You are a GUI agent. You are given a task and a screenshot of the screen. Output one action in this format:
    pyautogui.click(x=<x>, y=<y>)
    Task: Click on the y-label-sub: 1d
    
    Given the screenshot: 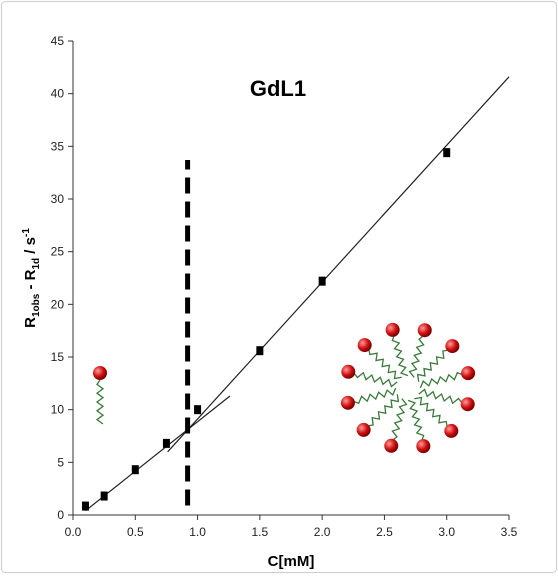 What is the action you would take?
    pyautogui.click(x=36, y=264)
    